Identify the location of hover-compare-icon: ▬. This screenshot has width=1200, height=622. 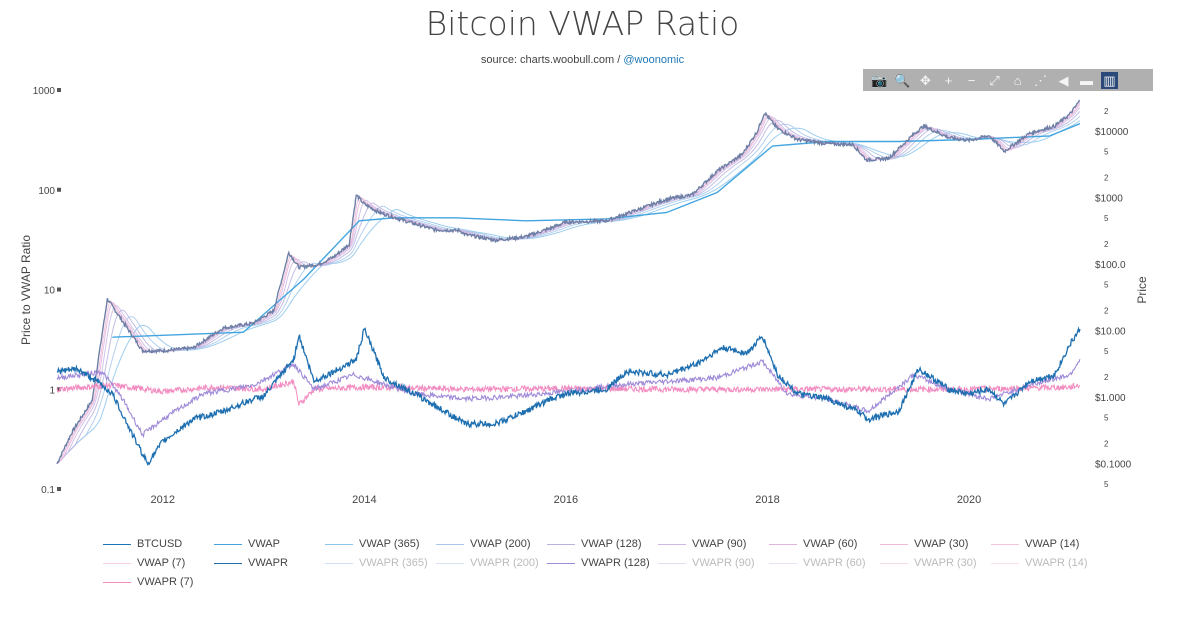
(1086, 80).